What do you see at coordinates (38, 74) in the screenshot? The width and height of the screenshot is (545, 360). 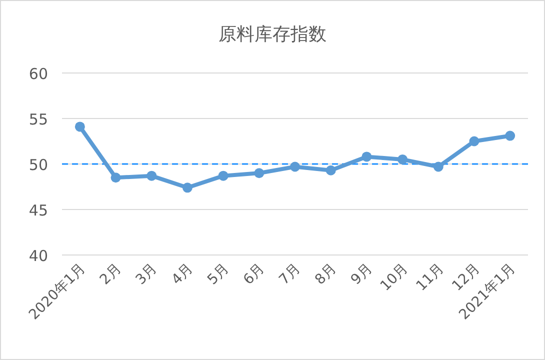 I see `y-tick-label: 60` at bounding box center [38, 74].